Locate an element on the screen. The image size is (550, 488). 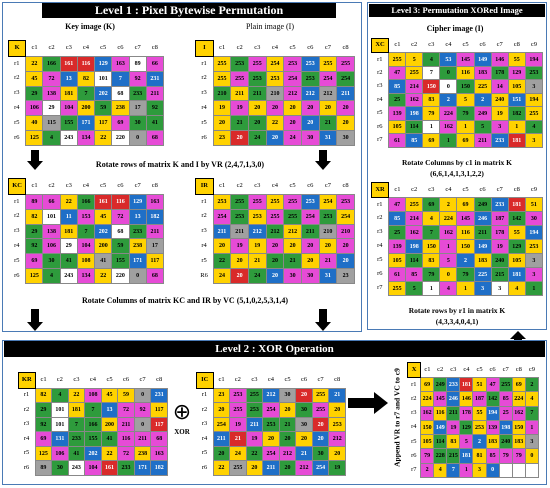
matrix-row: r2 224 145 246 146 187 142 85 224 4 is located at coordinates (474, 399).